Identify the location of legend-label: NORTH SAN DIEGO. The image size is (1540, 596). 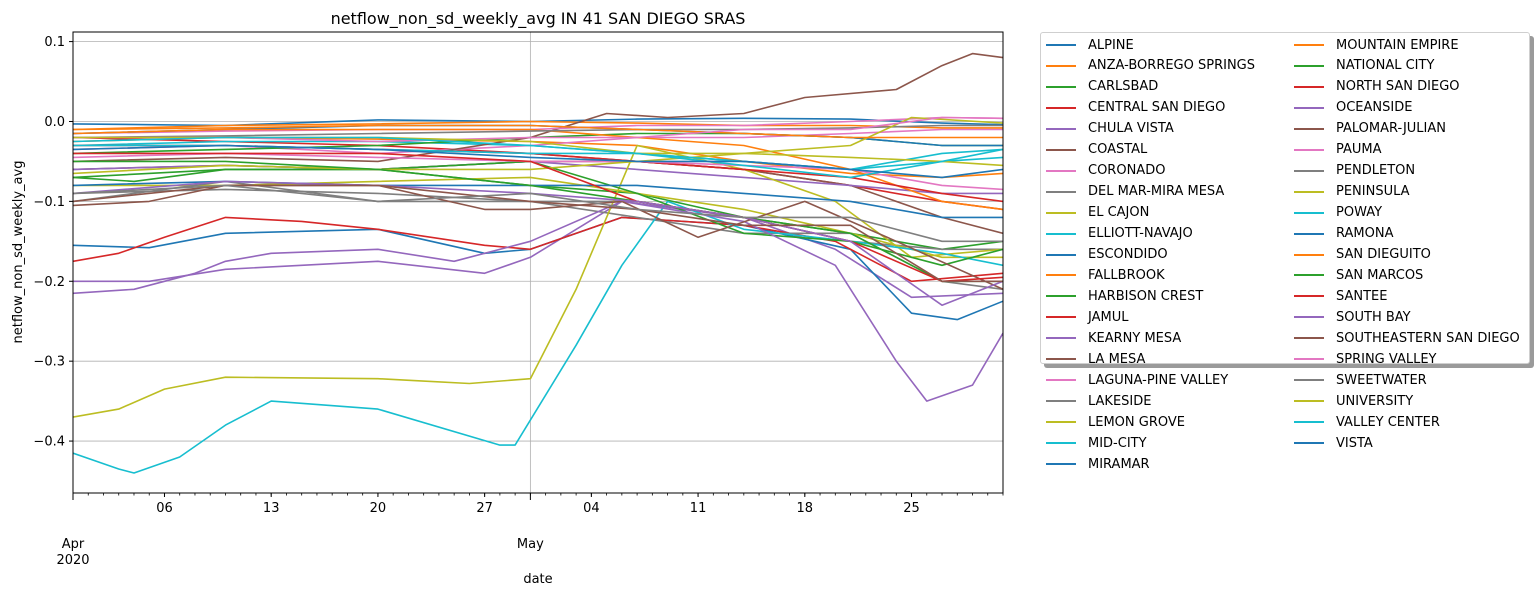
(1398, 87).